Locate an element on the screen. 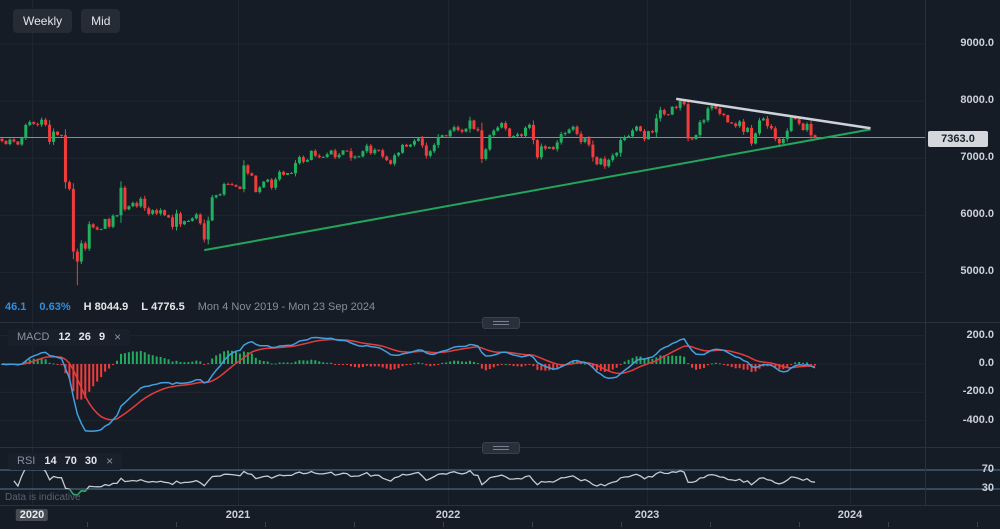 Image resolution: width=1000 pixels, height=529 pixels. change-value: 46.1 is located at coordinates (16, 307).